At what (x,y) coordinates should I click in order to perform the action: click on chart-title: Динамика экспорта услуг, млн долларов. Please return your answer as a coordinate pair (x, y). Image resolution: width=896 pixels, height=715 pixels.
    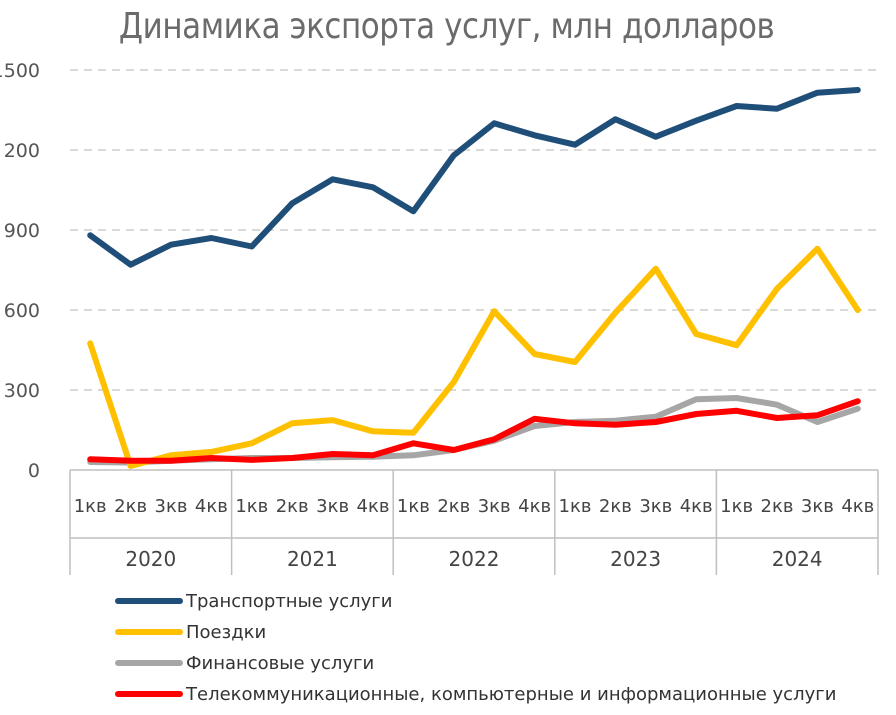
    Looking at the image, I should click on (446, 26).